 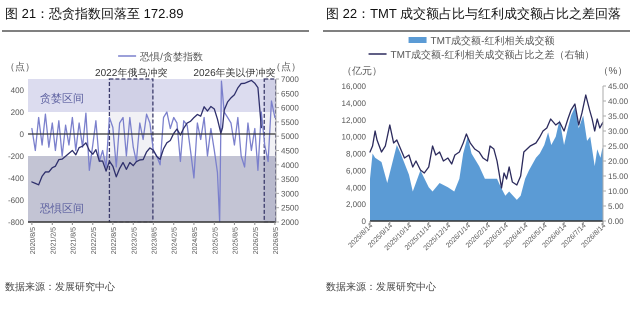 I want to click on band-label: 2026年美以伊冲突, so click(x=234, y=73).